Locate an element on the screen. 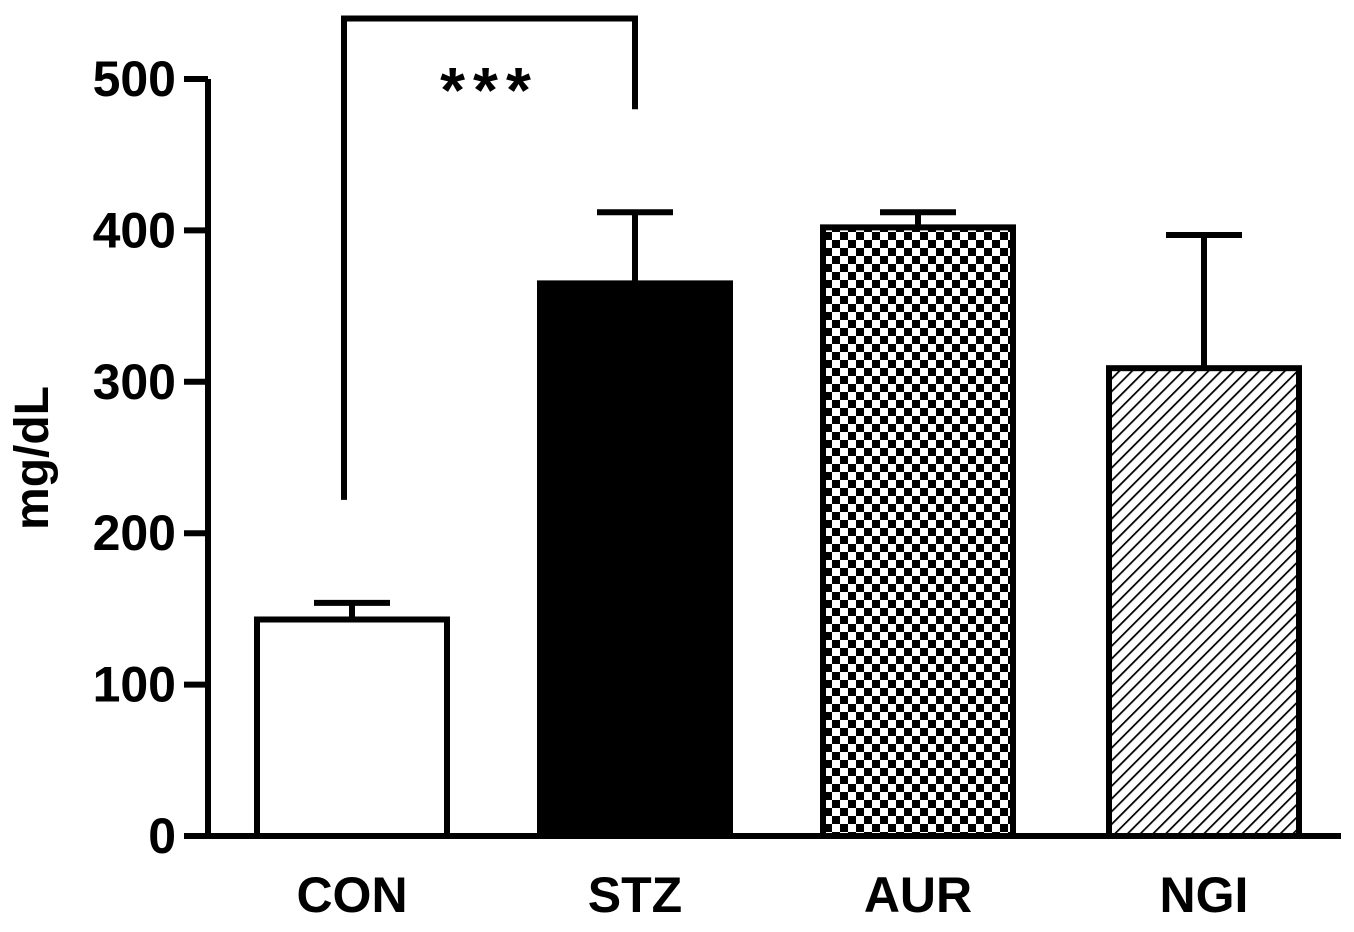 This screenshot has height=932, width=1354. significance-label: *** is located at coordinates (489, 90).